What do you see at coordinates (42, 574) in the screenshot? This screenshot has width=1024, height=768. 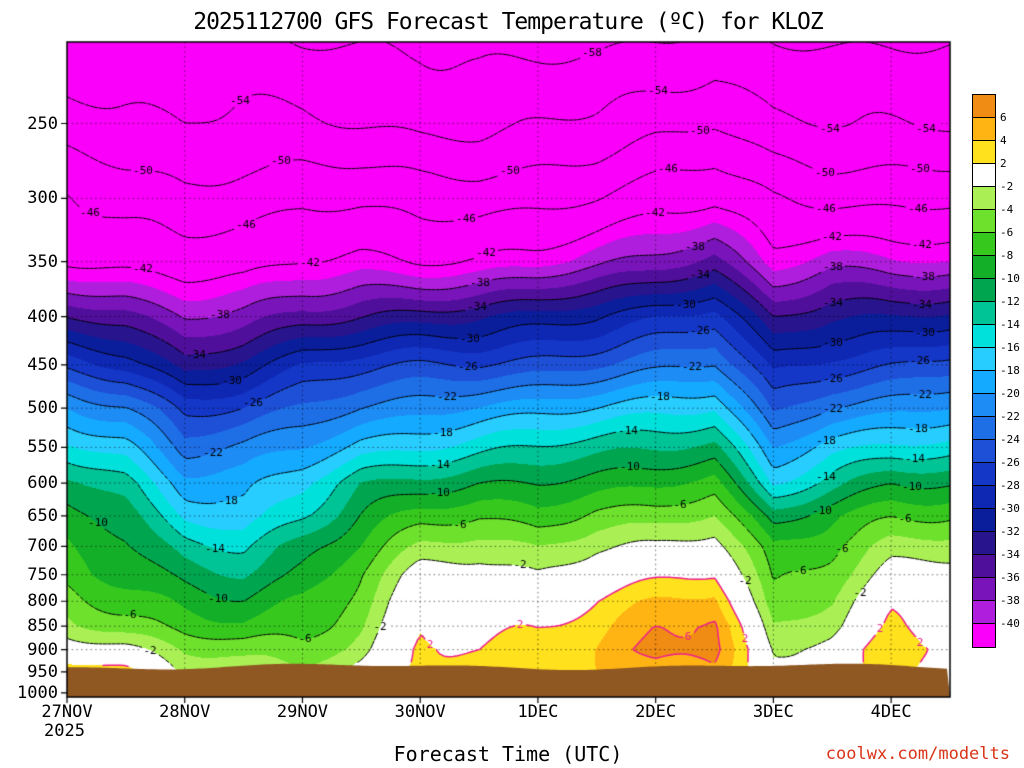 I see `pressure-tick-label: 750` at bounding box center [42, 574].